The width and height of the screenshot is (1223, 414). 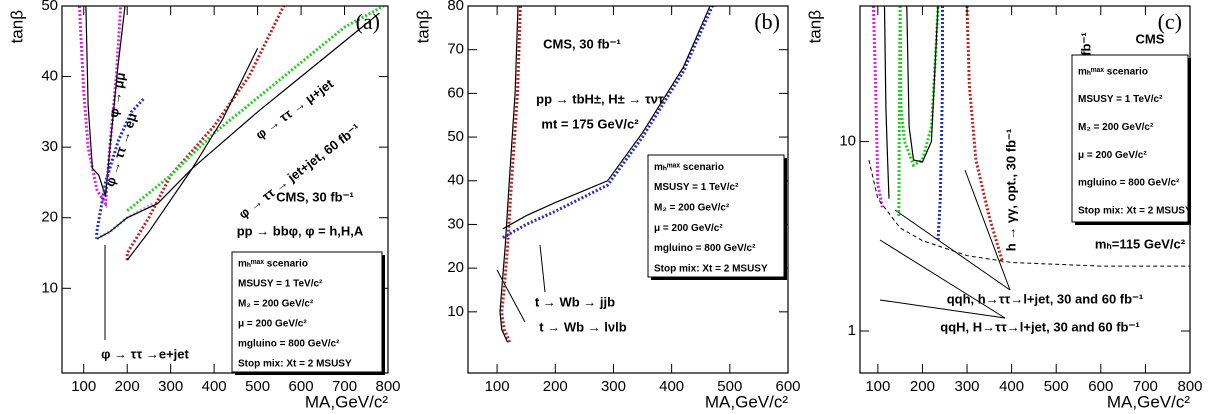 I want to click on panel-label: (c), so click(x=1170, y=21).